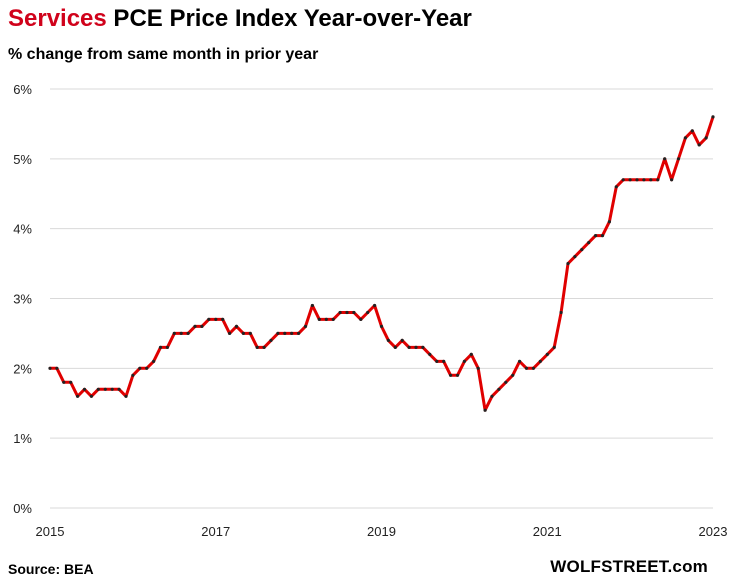  Describe the element at coordinates (22, 89) in the screenshot. I see `y-tick-label: 6%` at that location.